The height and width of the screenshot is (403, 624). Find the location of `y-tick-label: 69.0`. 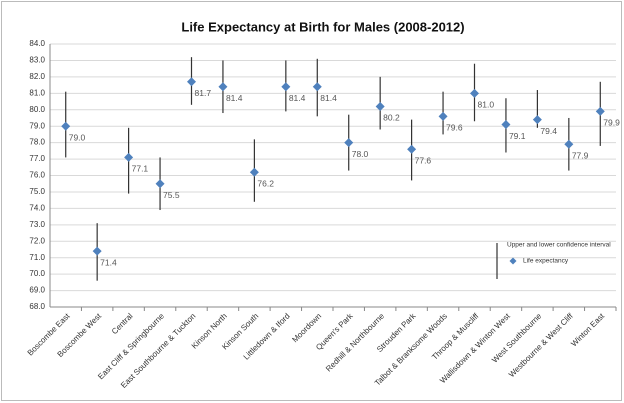

y-tick-label: 69.0 is located at coordinates (37, 290).